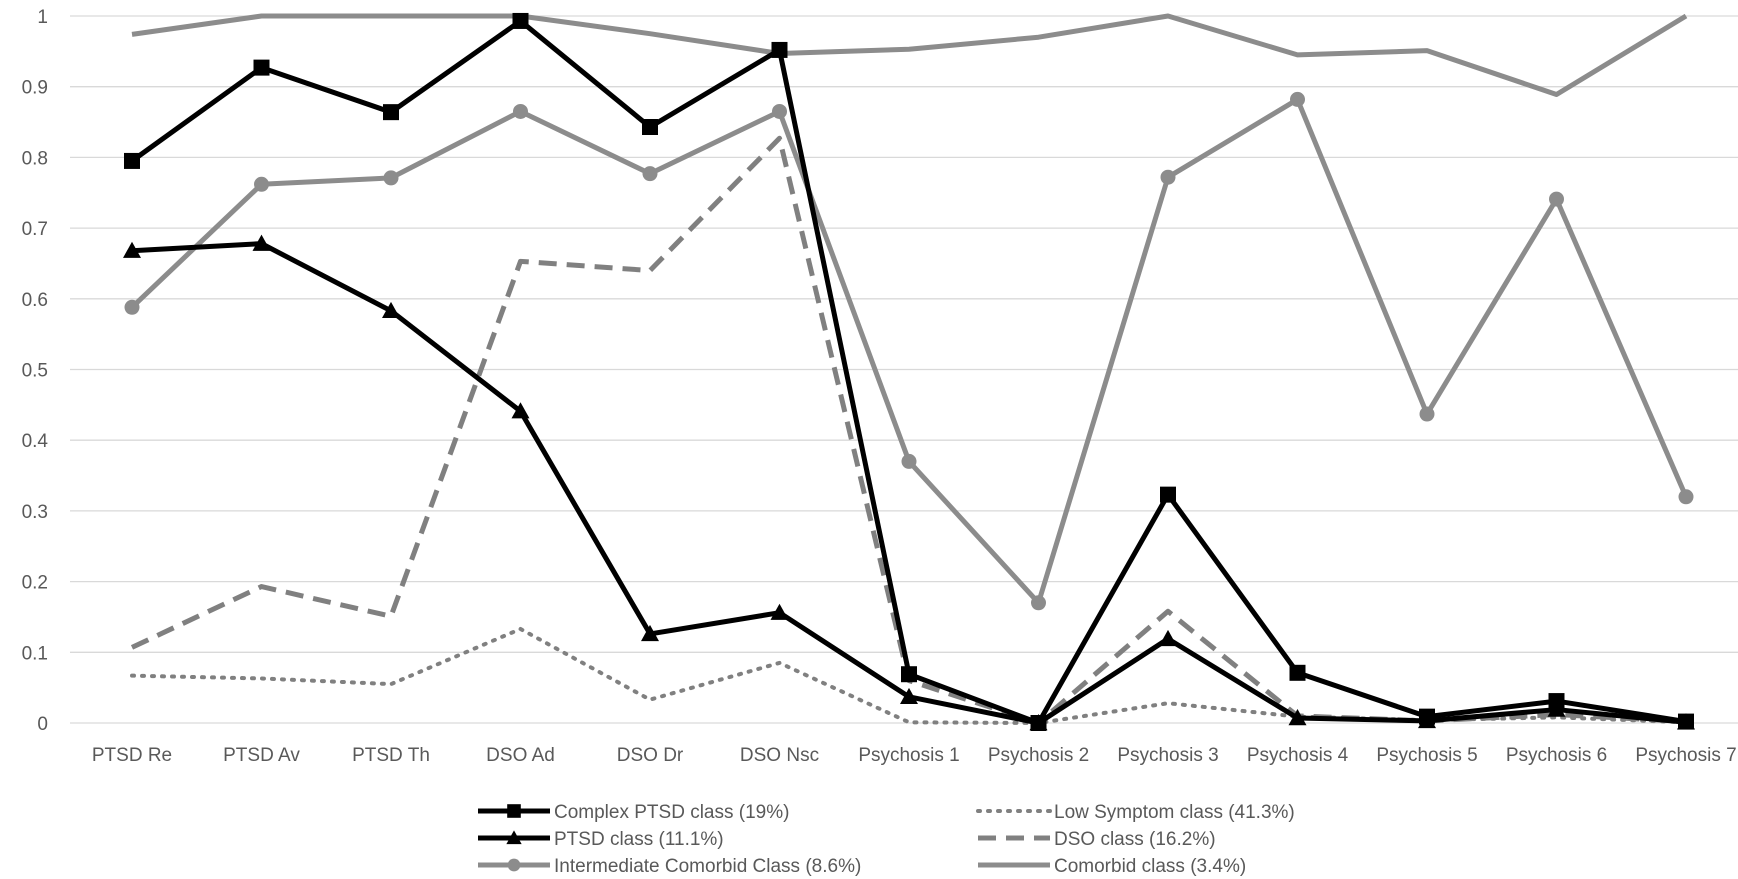  What do you see at coordinates (42, 724) in the screenshot?
I see `y-tick-label: 0` at bounding box center [42, 724].